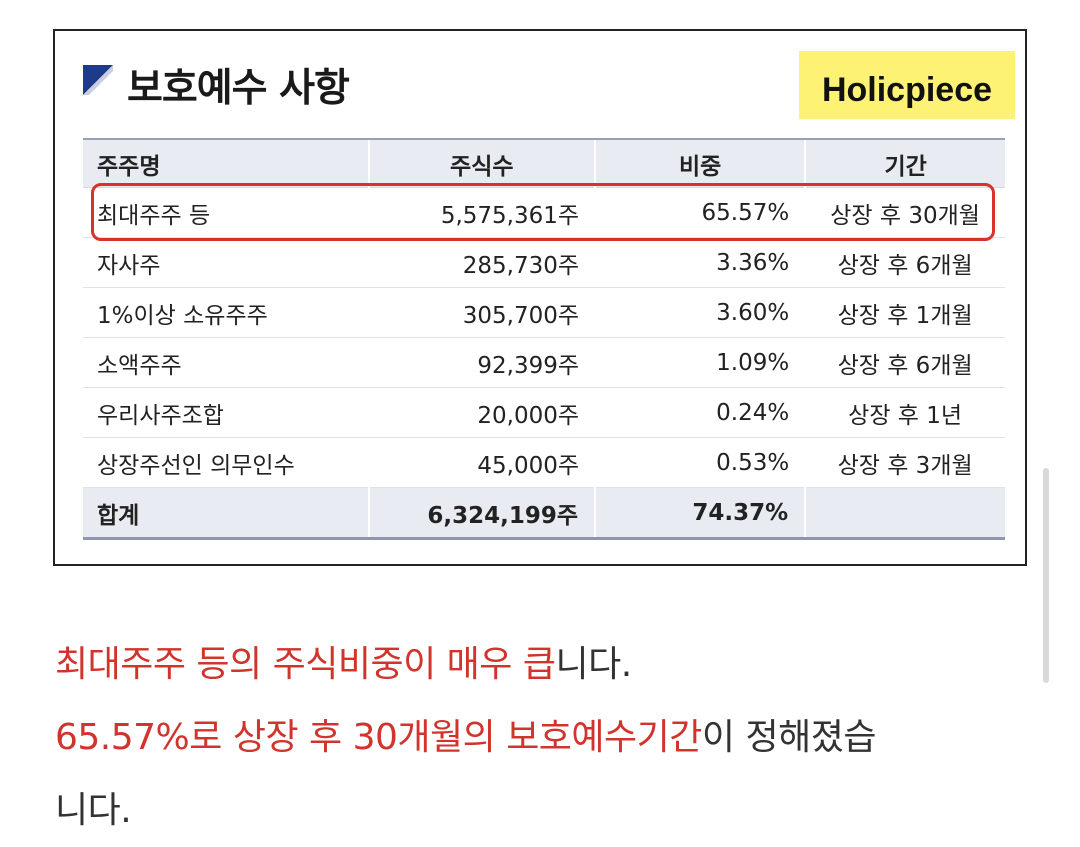 The height and width of the screenshot is (847, 1080). What do you see at coordinates (481, 513) in the screenshot?
I see `total-shares: 6,324,199주` at bounding box center [481, 513].